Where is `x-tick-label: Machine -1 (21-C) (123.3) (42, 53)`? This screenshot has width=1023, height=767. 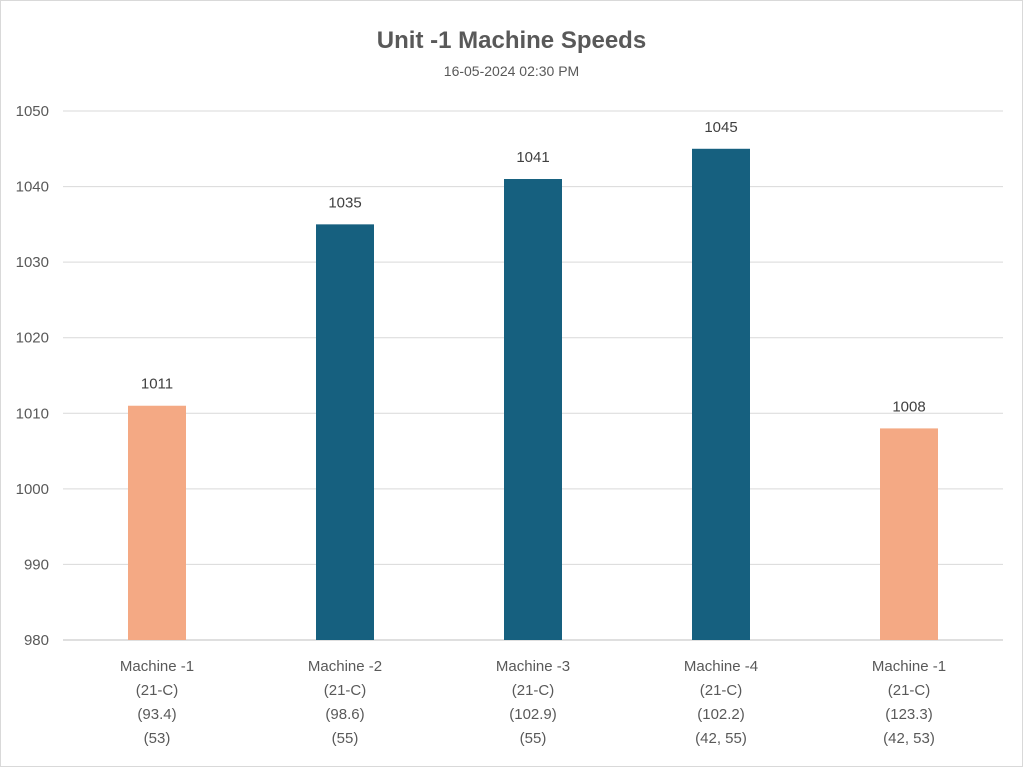
x-tick-label: Machine -1 (21-C) (123.3) (42, 53) is located at coordinates (909, 702).